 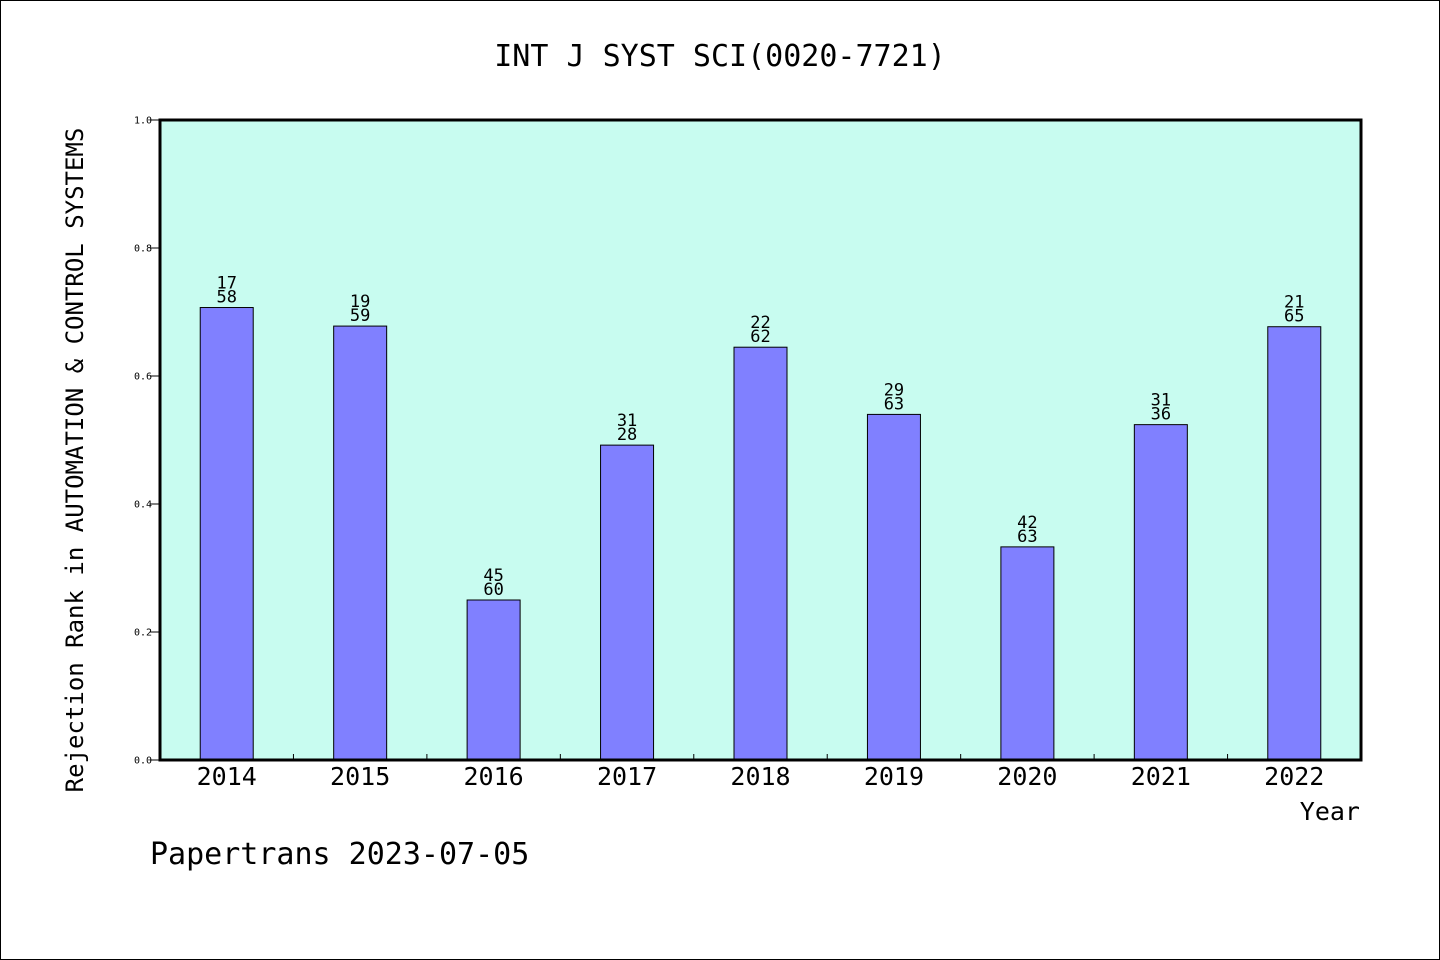 I want to click on bar-2018, so click(x=760, y=553).